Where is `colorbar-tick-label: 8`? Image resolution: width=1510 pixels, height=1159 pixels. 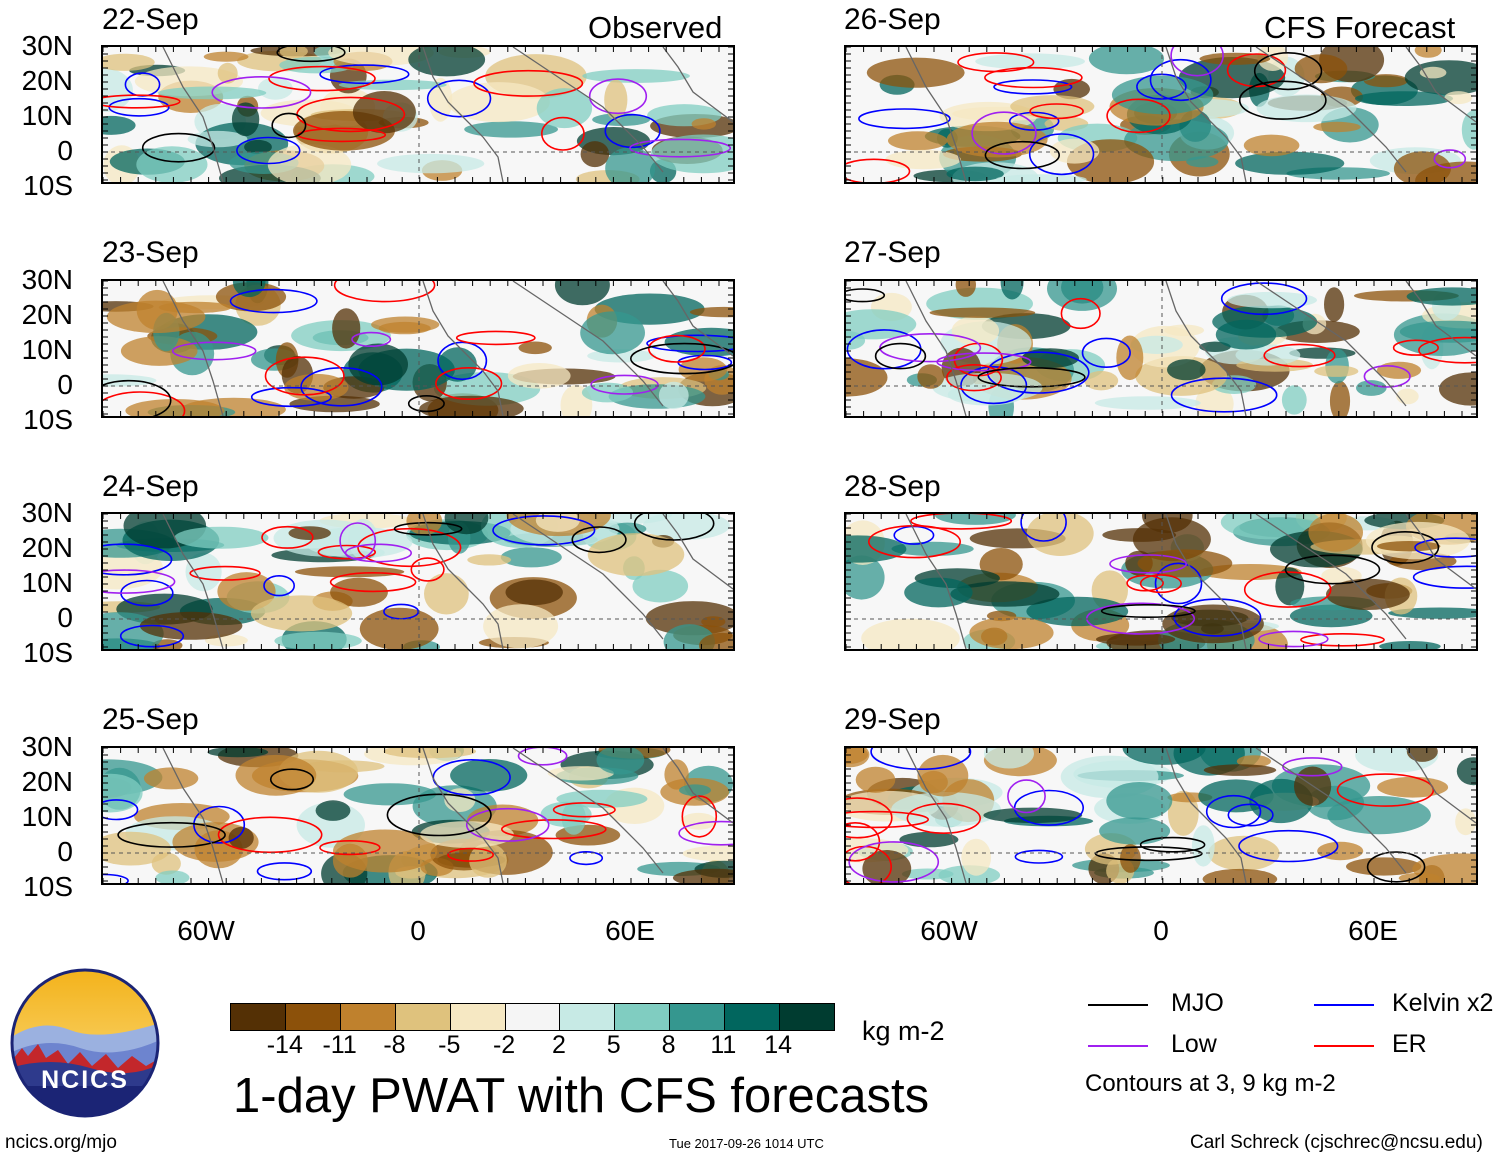 colorbar-tick-label: 8 is located at coordinates (668, 1045).